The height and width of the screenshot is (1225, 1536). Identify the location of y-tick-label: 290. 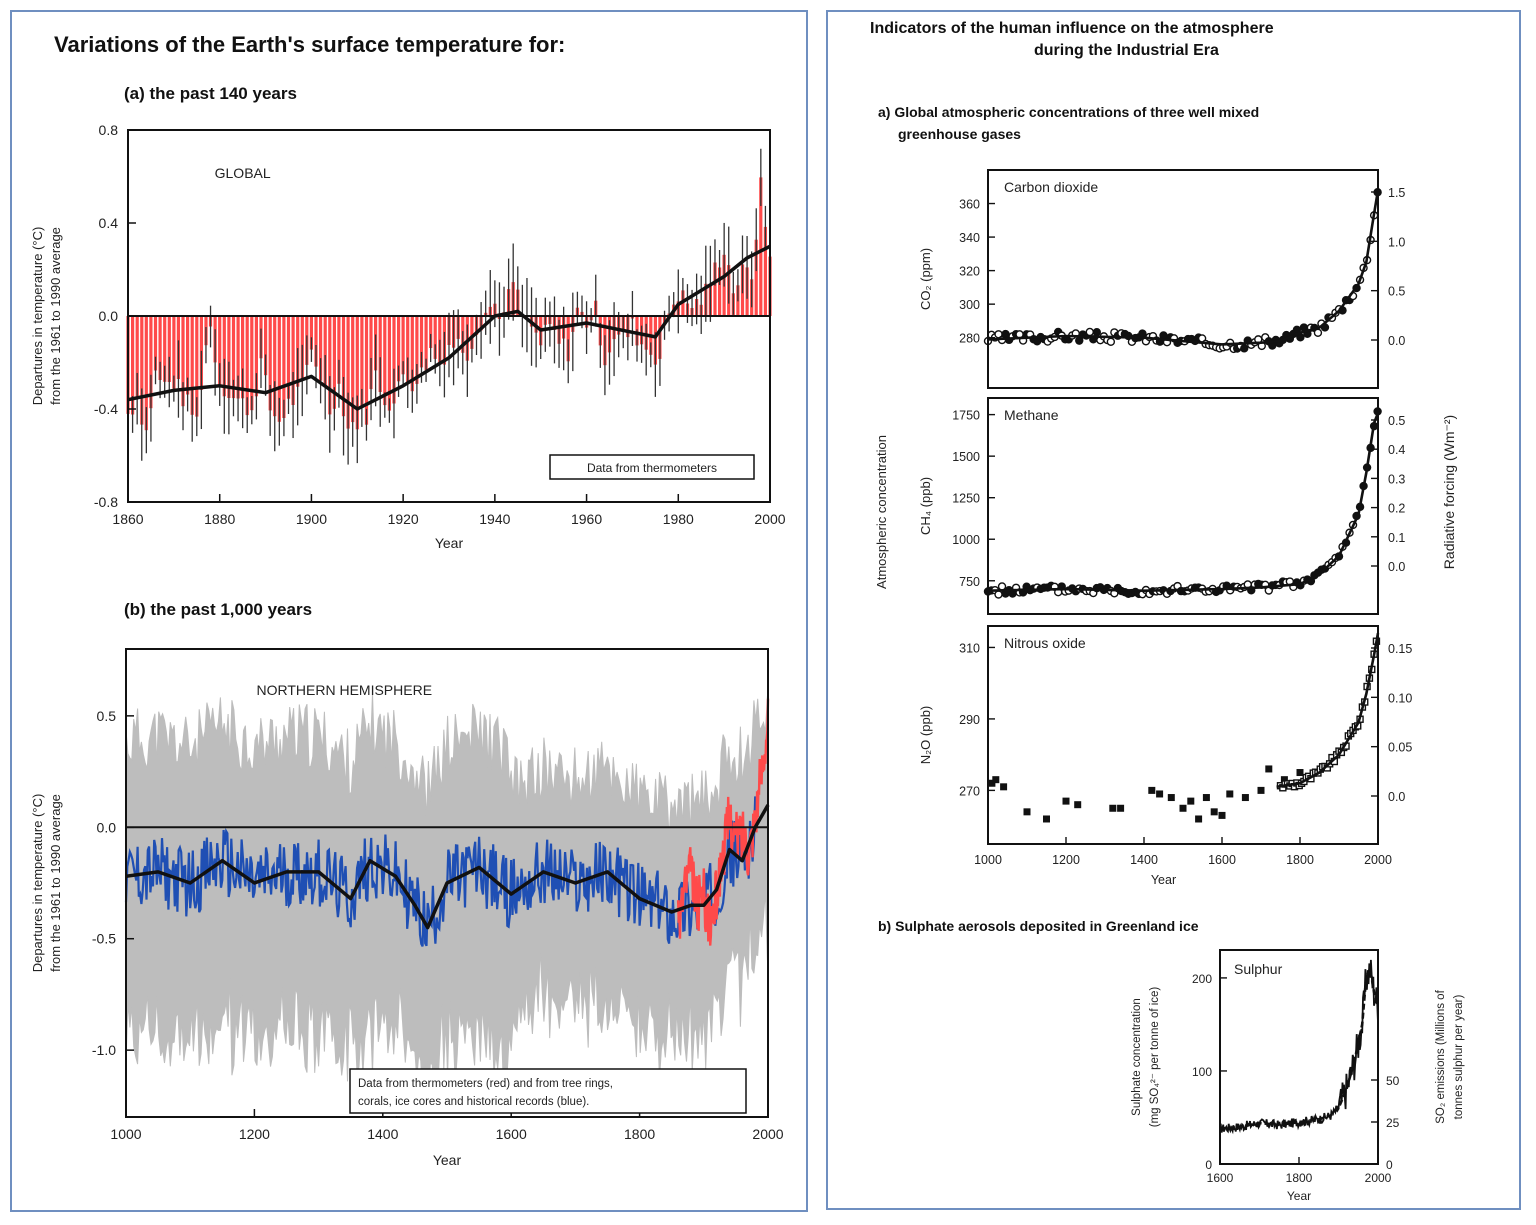
(969, 720).